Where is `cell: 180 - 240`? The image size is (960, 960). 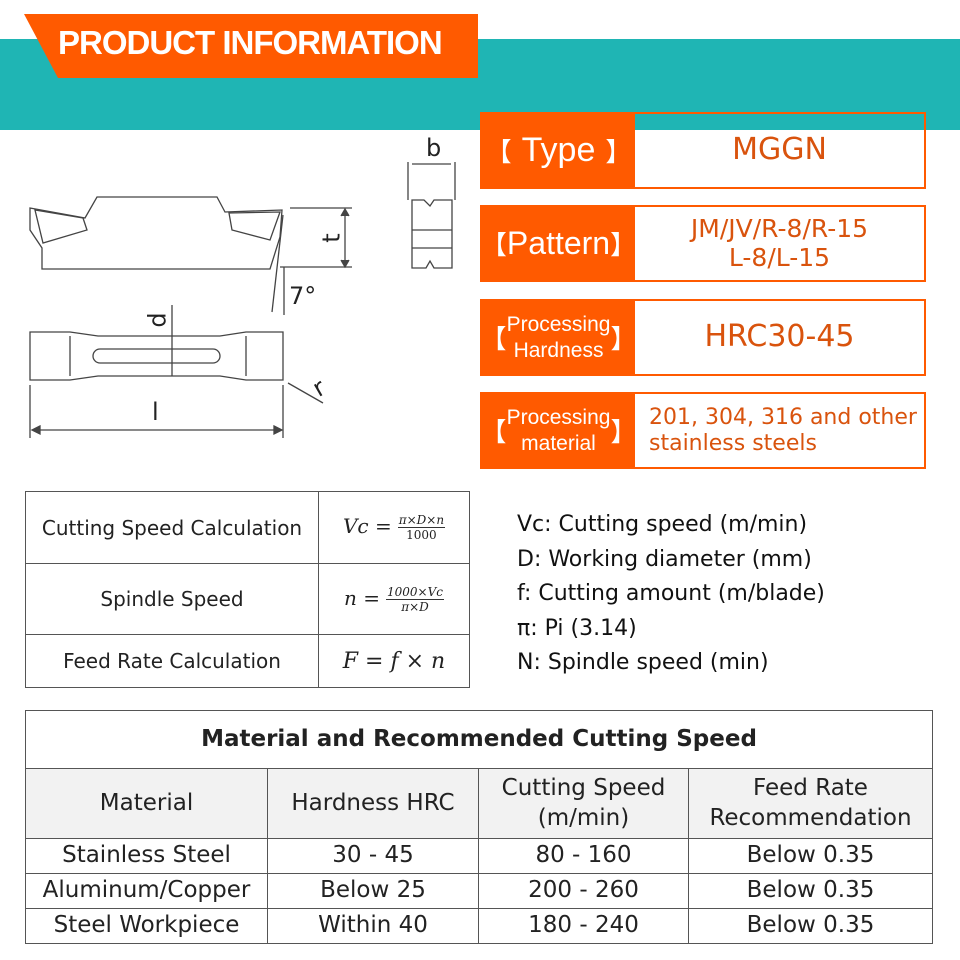
cell: 180 - 240 is located at coordinates (583, 926).